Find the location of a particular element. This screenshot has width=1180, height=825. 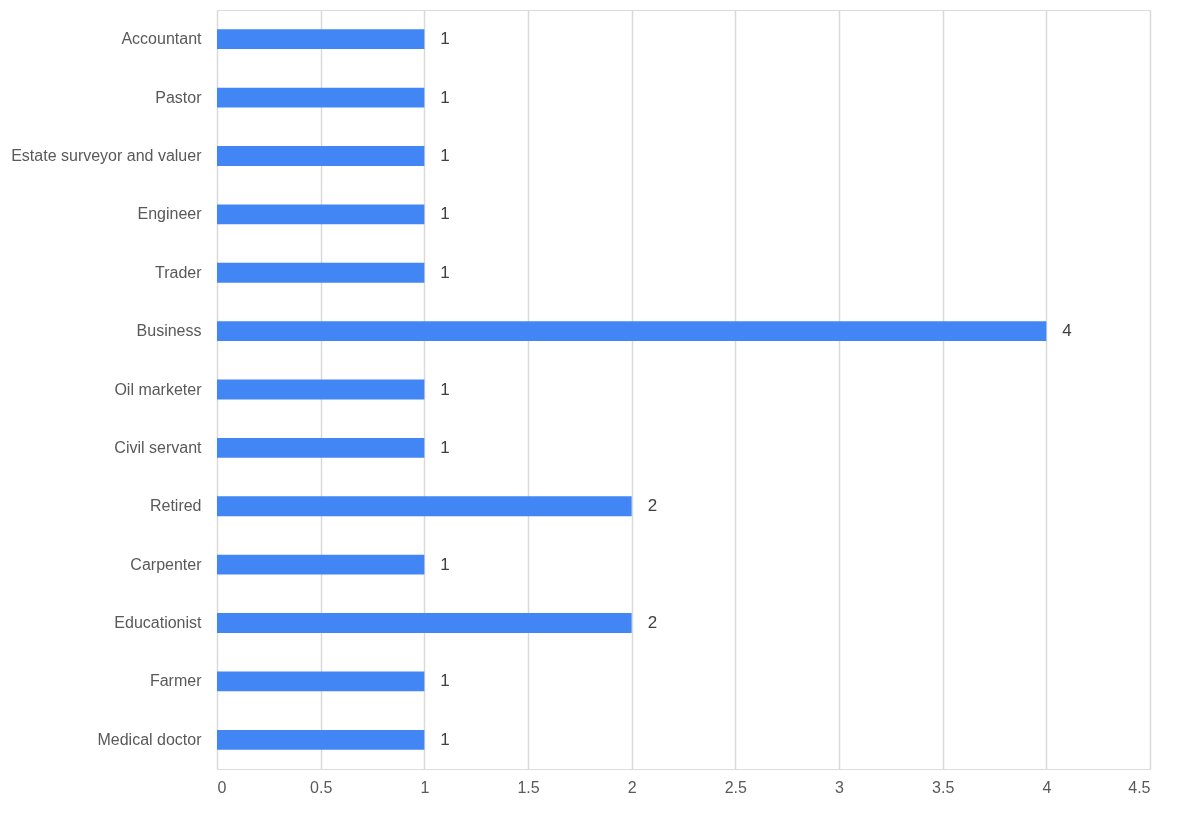

x-tick-label: 2 is located at coordinates (632, 787).